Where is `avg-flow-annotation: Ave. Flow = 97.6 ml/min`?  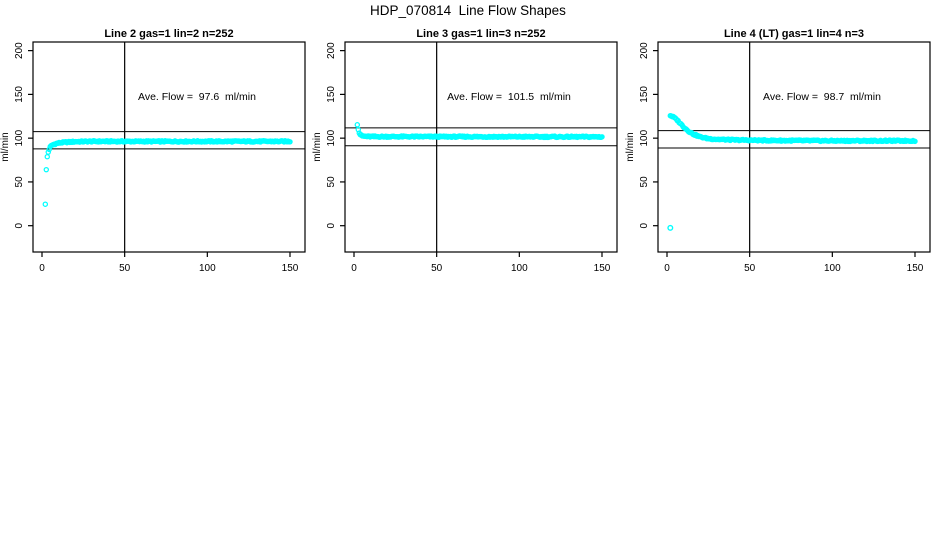 avg-flow-annotation: Ave. Flow = 97.6 ml/min is located at coordinates (197, 97).